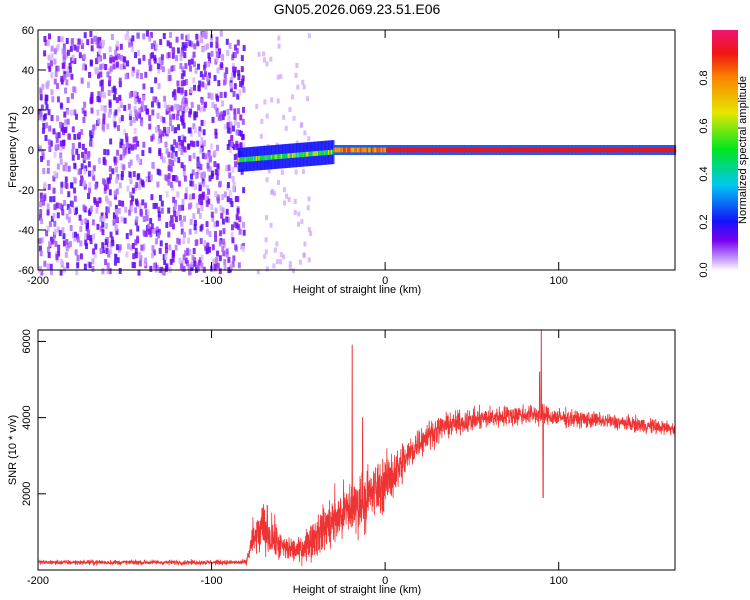  Describe the element at coordinates (26, 231) in the screenshot. I see `y-tick-label: -40` at that location.